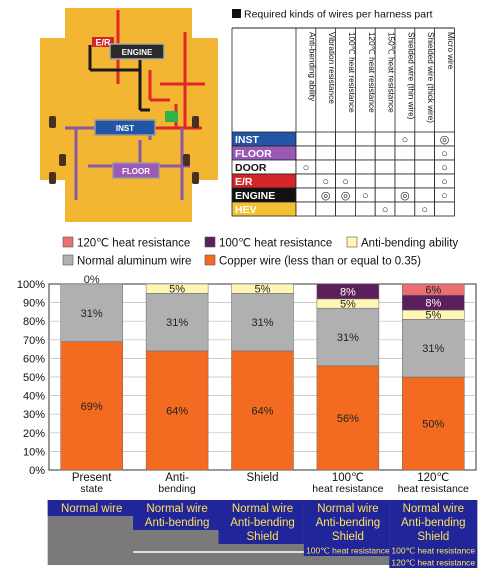 The height and width of the screenshot is (573, 485). What do you see at coordinates (34, 434) in the screenshot?
I see `y-tick-label: 20%` at bounding box center [34, 434].